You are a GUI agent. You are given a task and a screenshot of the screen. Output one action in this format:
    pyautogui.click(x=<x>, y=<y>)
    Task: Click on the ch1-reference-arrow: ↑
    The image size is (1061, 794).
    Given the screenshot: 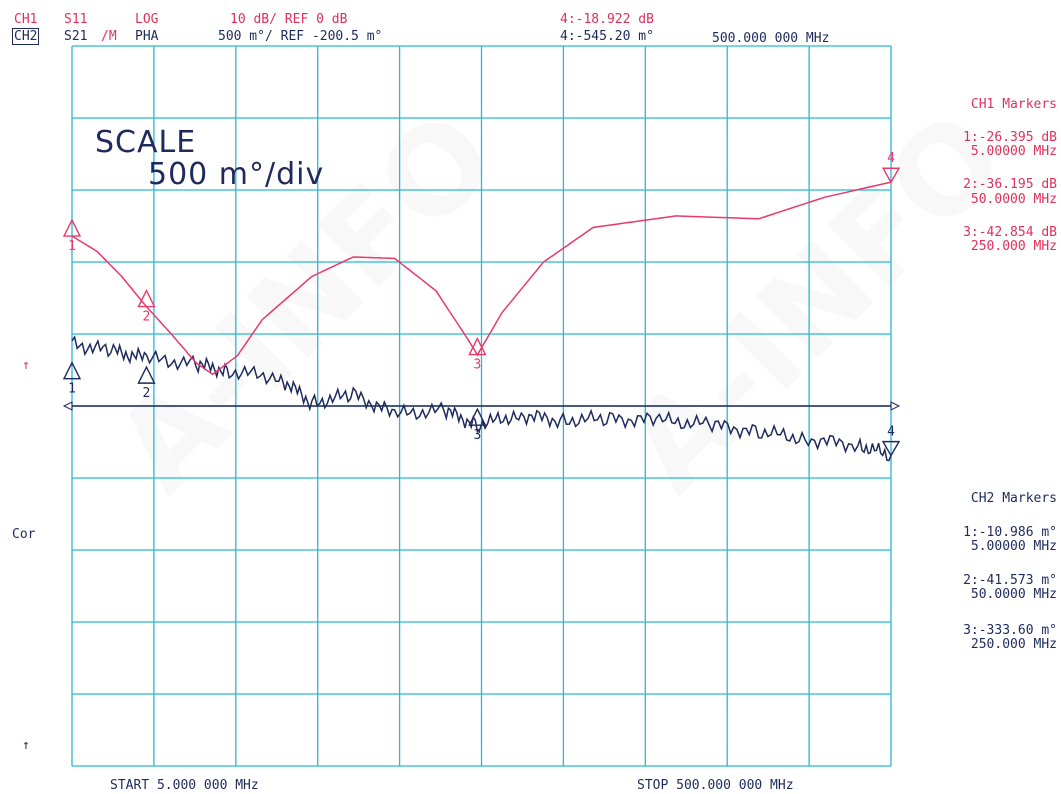 What is the action you would take?
    pyautogui.click(x=26, y=365)
    